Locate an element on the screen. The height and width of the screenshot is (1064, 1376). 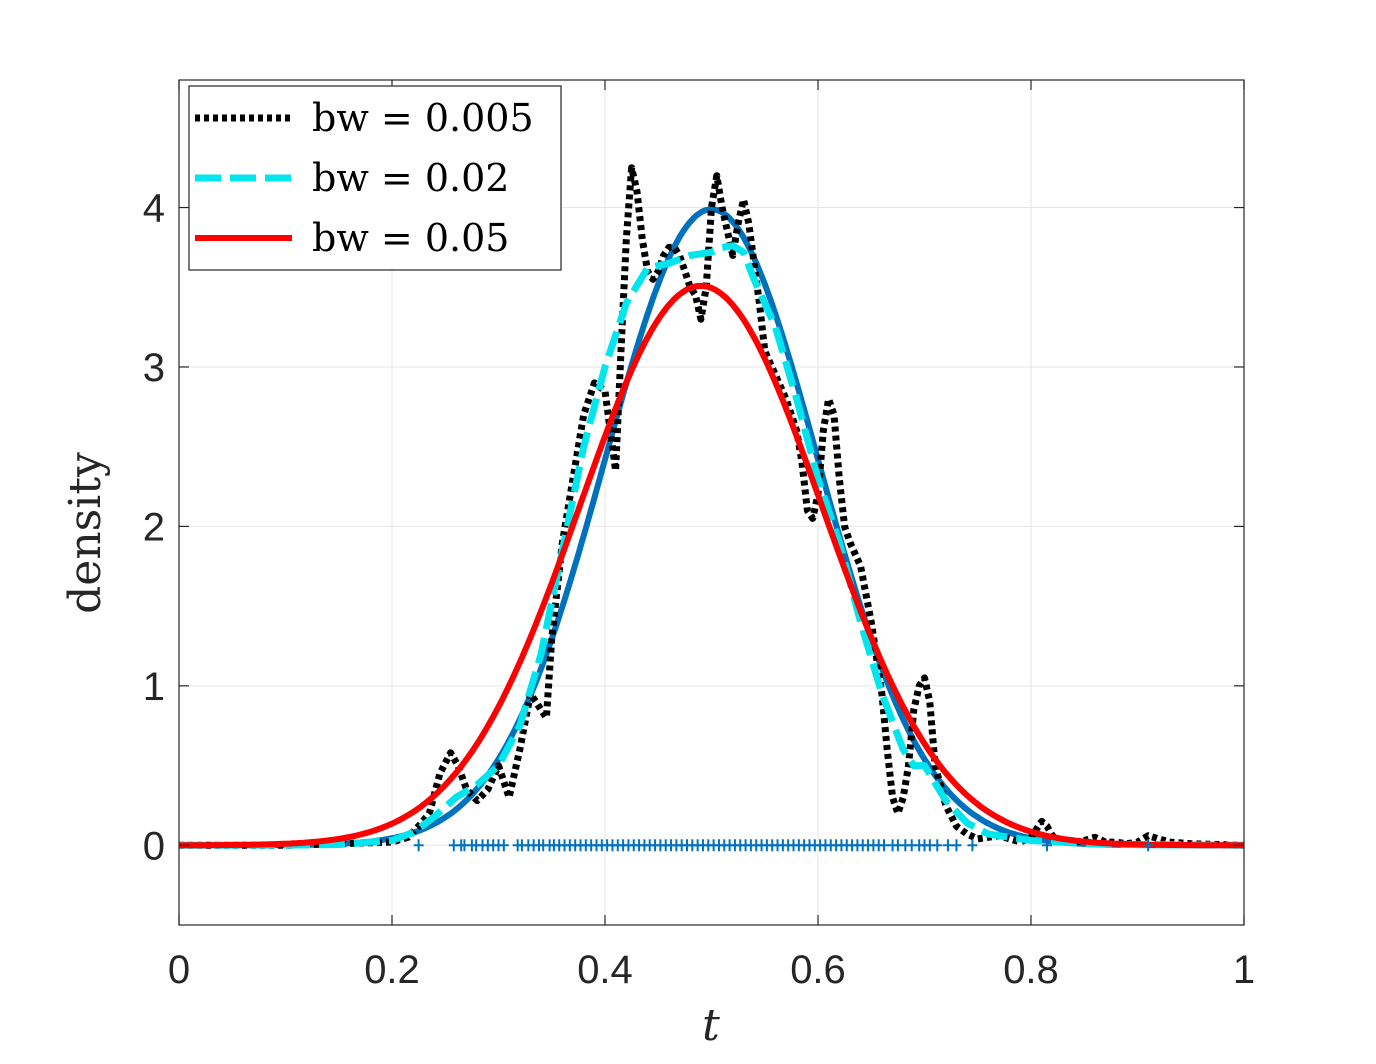
legend: bw = 0.005 bw = 0.02 bw = 0.05 is located at coordinates (375, 178).